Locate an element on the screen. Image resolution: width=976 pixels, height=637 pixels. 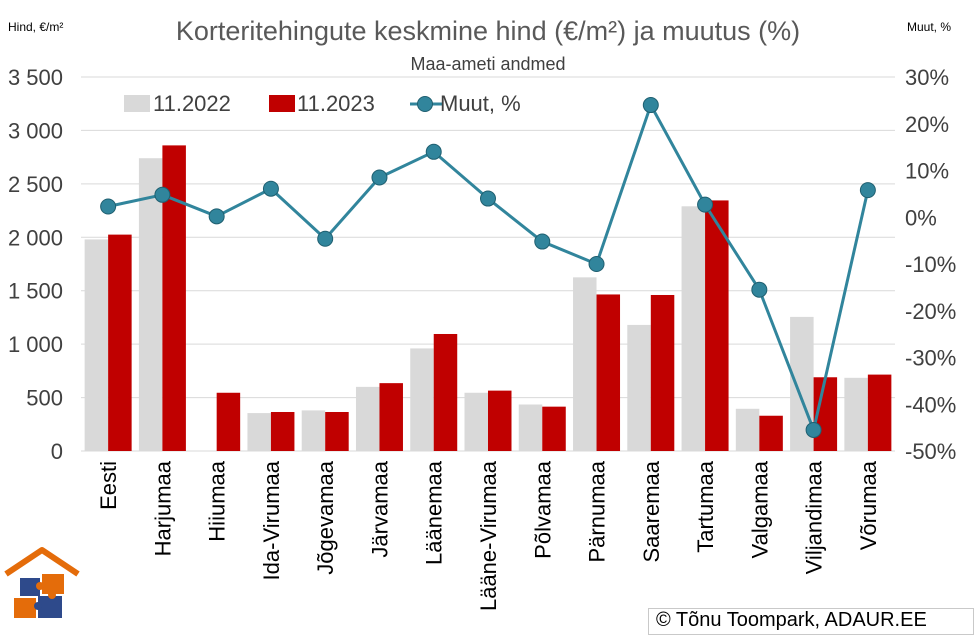
y-right-tick-label: 30% is located at coordinates (927, 77).